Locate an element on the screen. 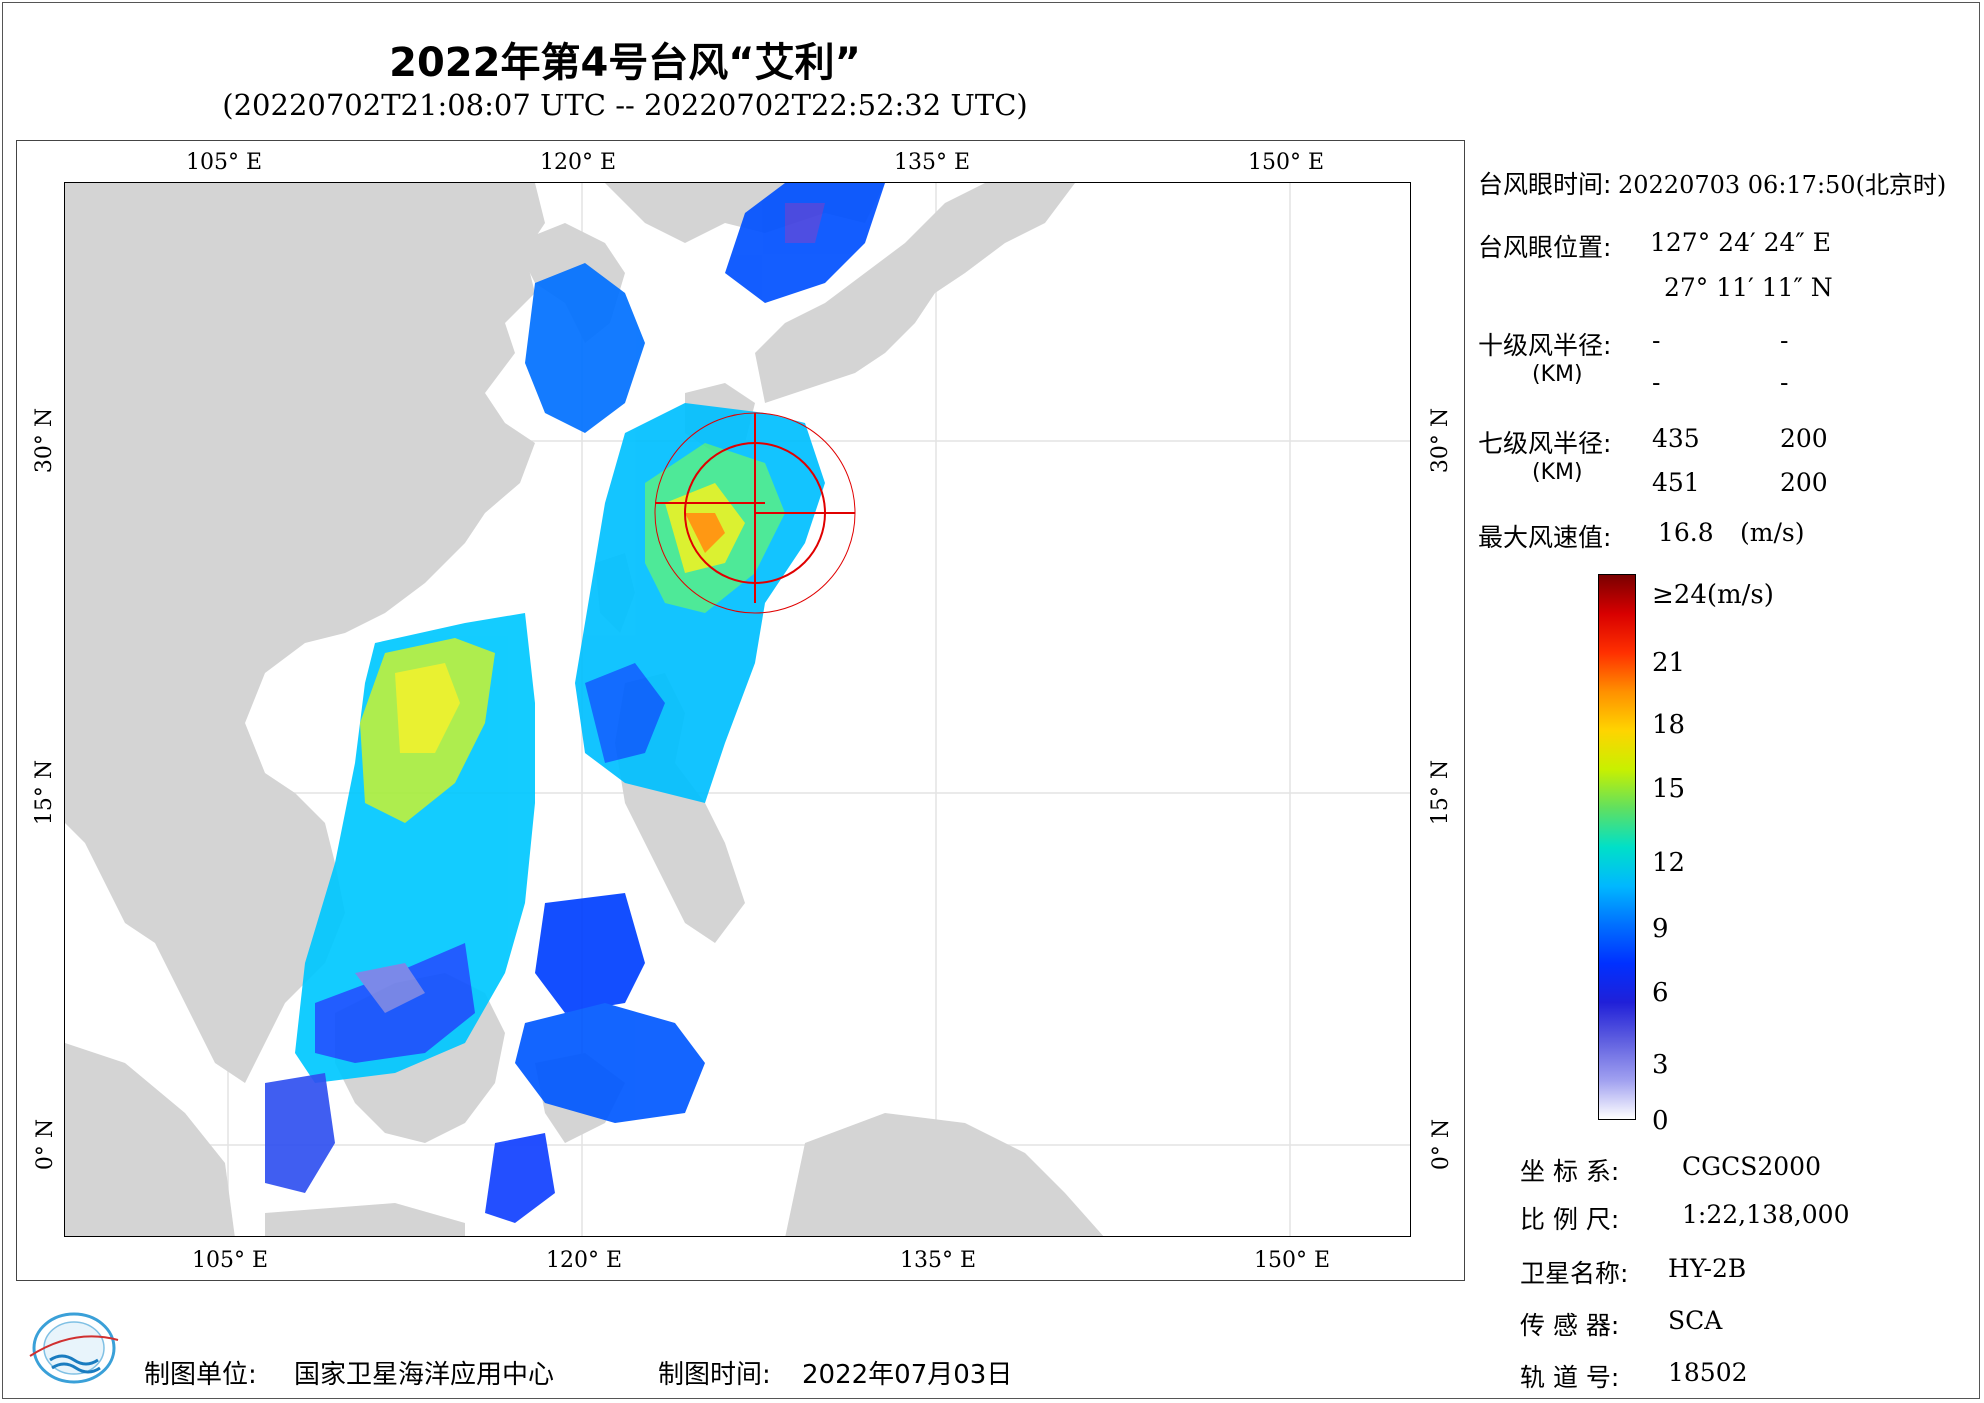  wind-swath-west is located at coordinates (415, 848).